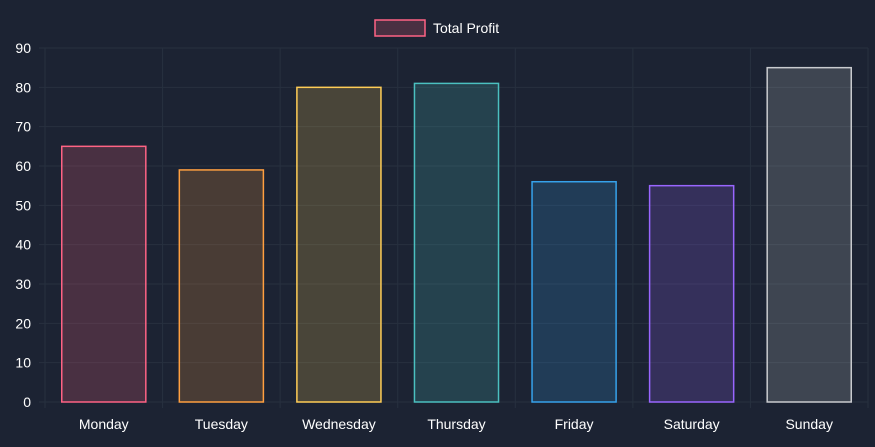 The height and width of the screenshot is (447, 875). I want to click on y-tick-label: 80, so click(23, 87).